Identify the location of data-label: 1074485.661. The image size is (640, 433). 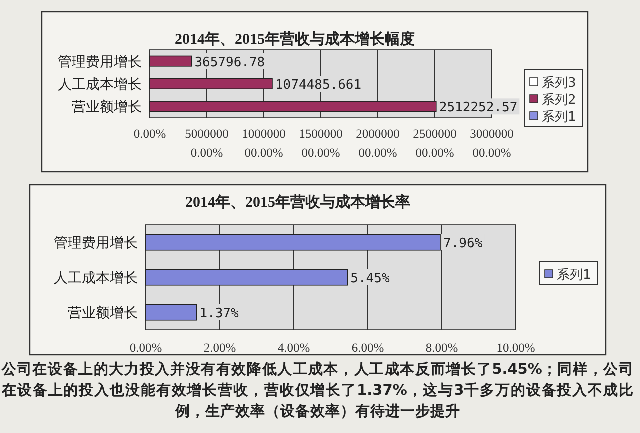
(318, 85).